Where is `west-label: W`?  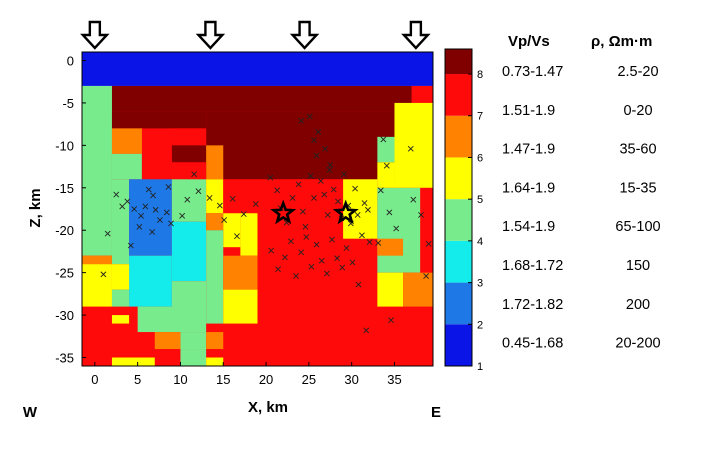 west-label: W is located at coordinates (30, 412).